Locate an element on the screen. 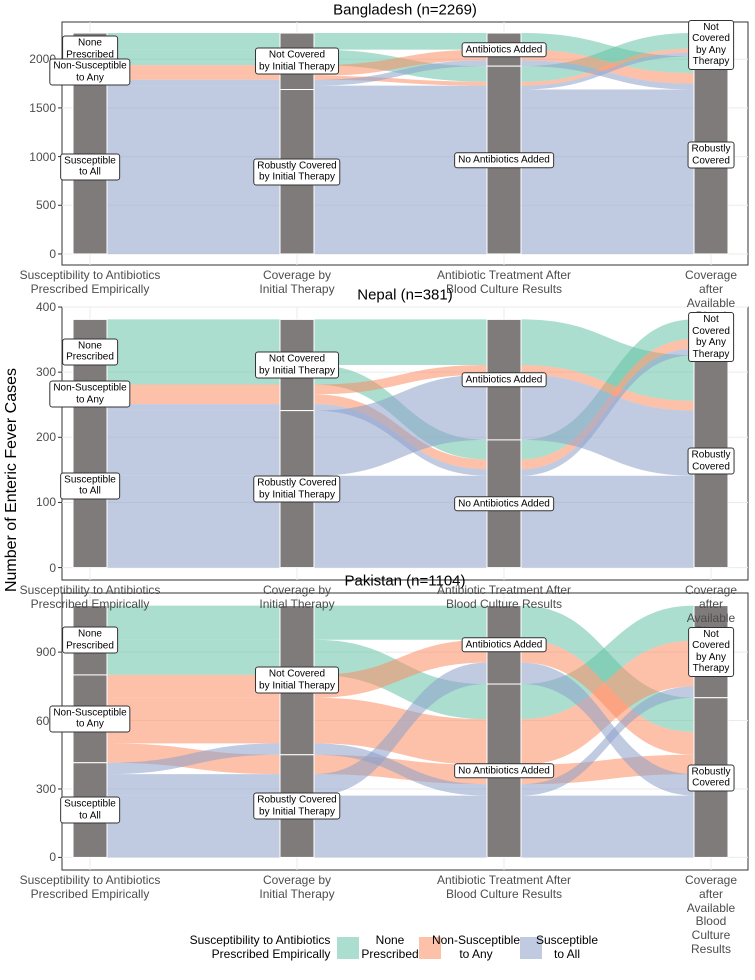  y-tick-label: 1000 is located at coordinates (42, 156).